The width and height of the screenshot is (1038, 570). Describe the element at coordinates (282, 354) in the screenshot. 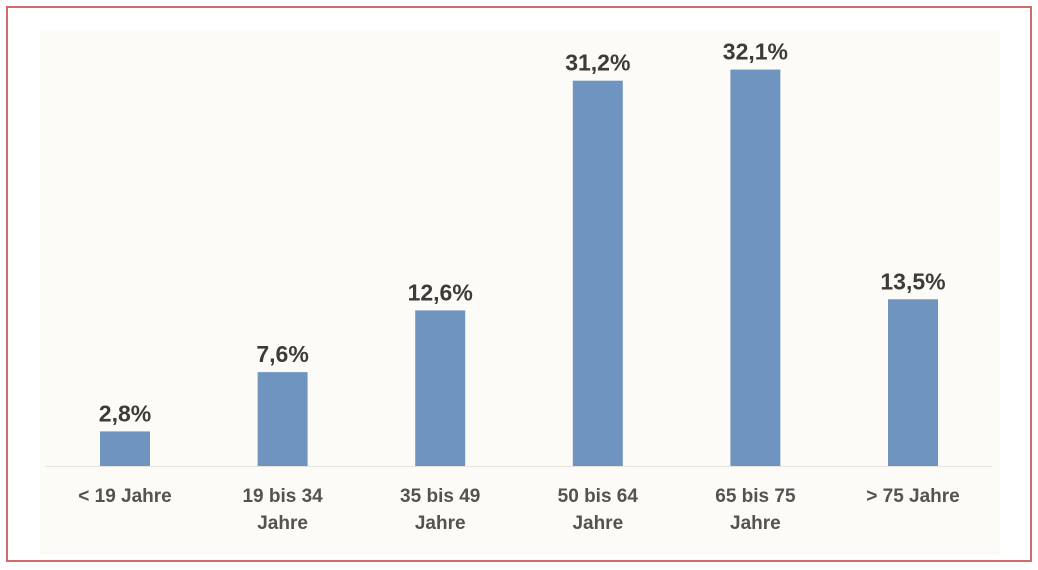

I see `value-label: 7,6%` at that location.